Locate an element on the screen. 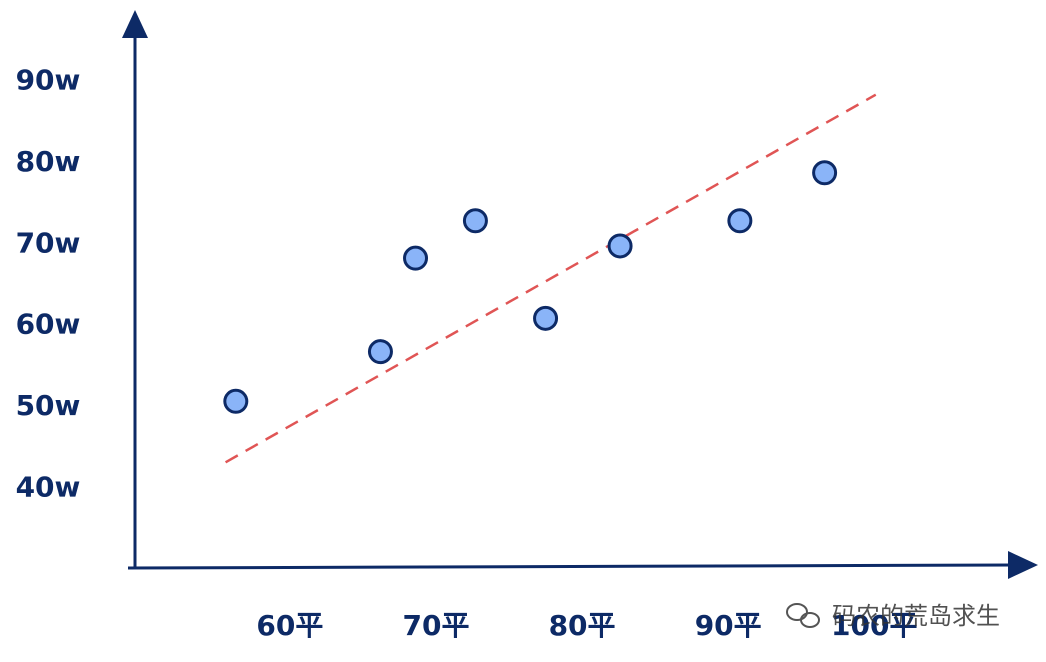  x-tick-label: 80平 is located at coordinates (582, 625).